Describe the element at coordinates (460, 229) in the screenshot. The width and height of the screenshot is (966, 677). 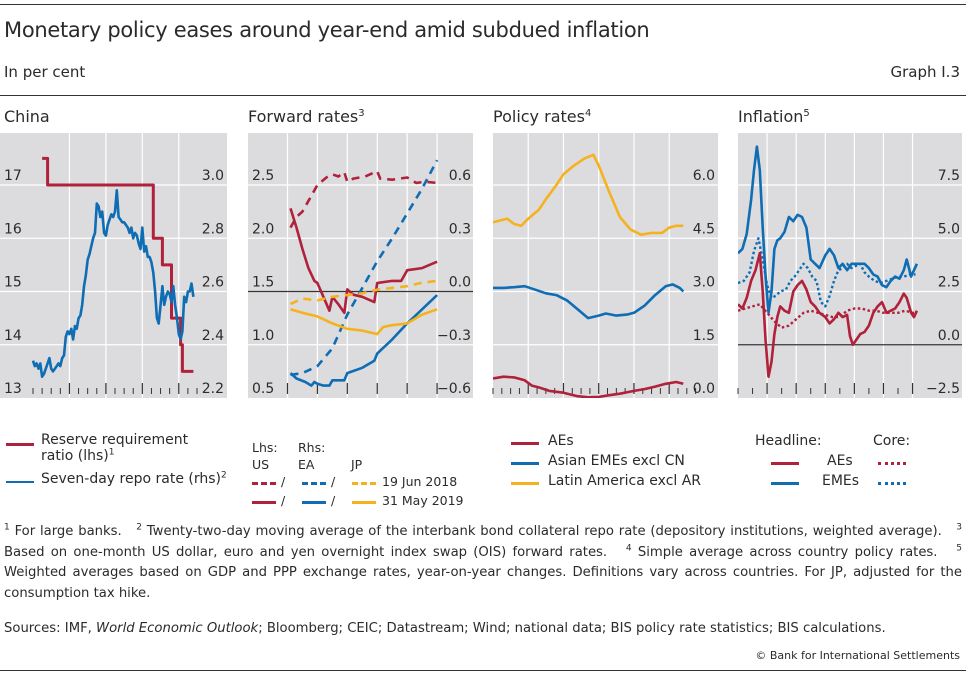
I see `y-right-tick-label: 0.3` at that location.